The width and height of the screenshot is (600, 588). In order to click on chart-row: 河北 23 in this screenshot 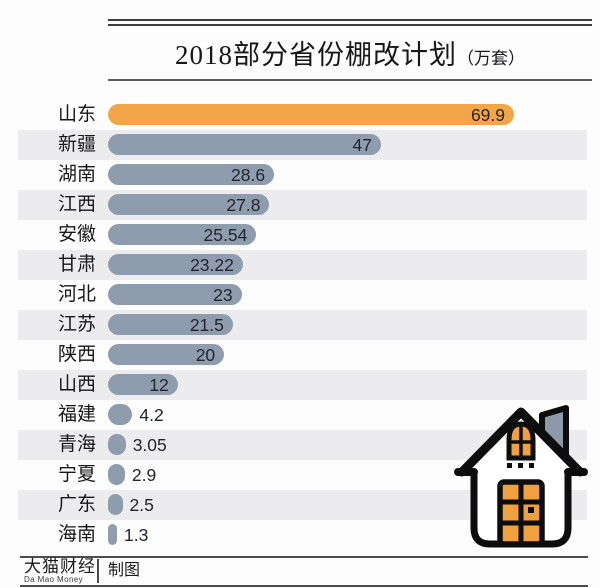, I will do `click(300, 295)`.